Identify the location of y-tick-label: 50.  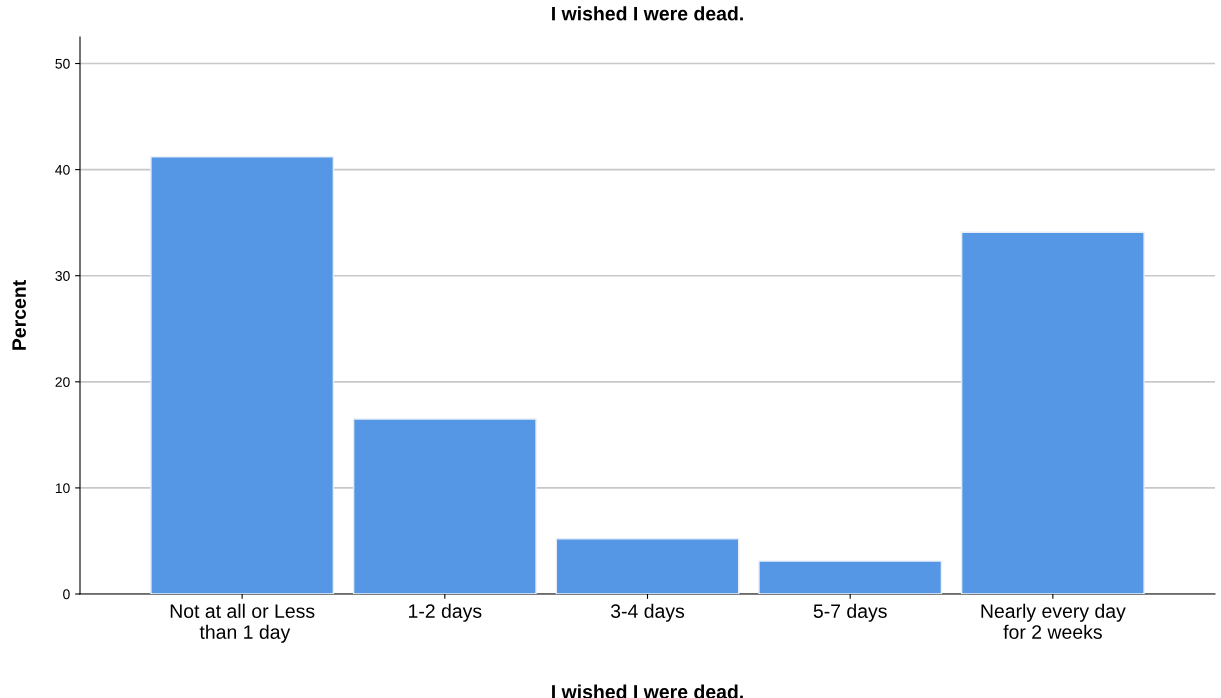
(62, 63).